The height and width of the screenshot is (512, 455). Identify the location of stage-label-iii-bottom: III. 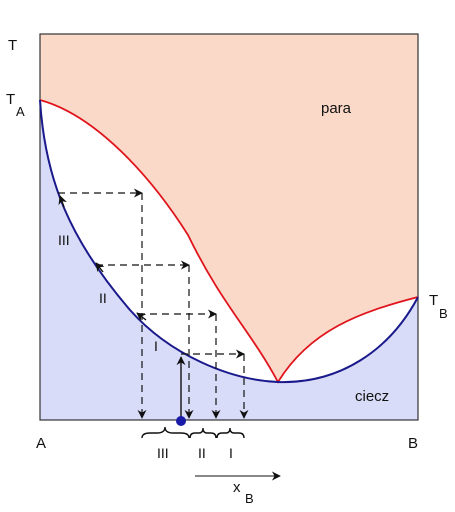
(163, 453).